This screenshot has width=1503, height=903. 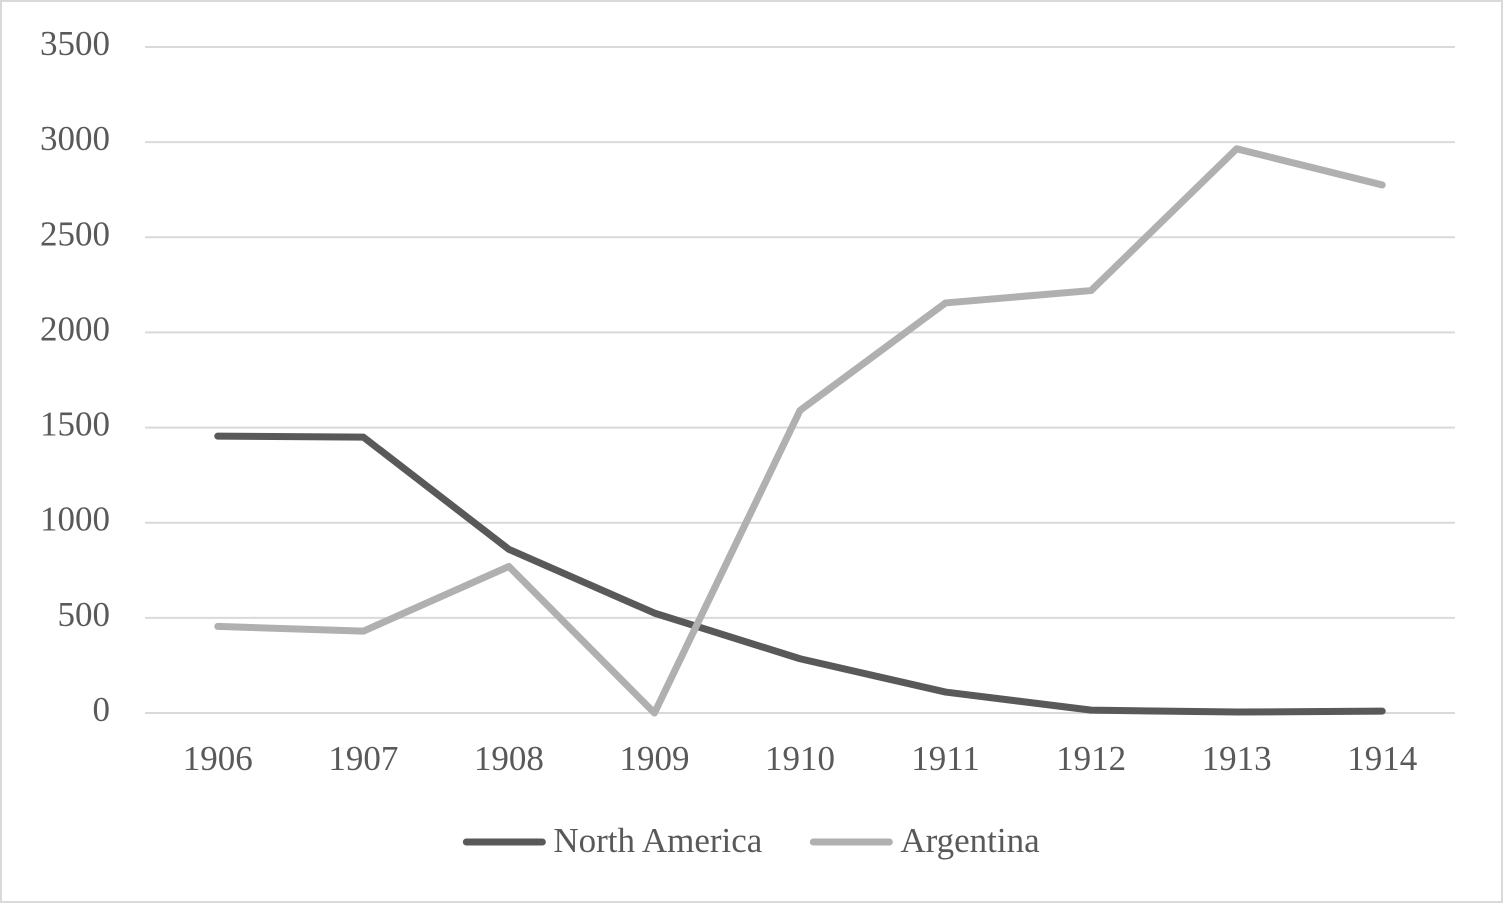 I want to click on y-tick-label: 1500, so click(x=75, y=424).